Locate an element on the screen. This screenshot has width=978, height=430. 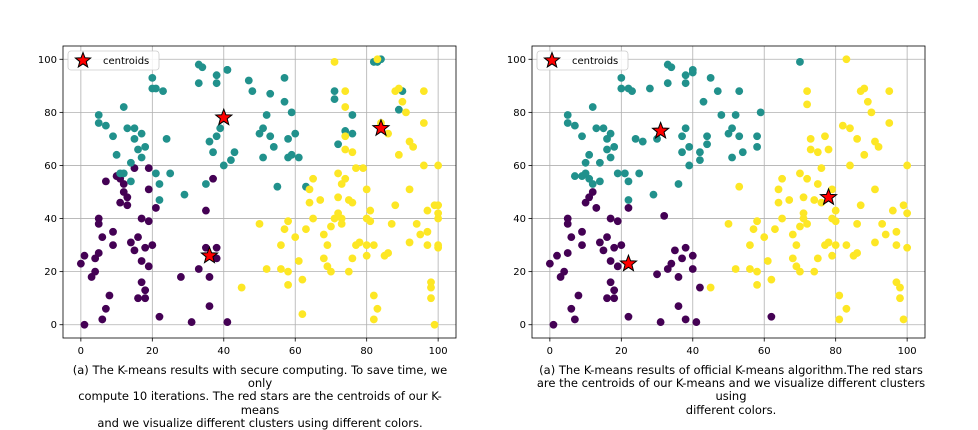
x-tick-label: 80 is located at coordinates (835, 351).